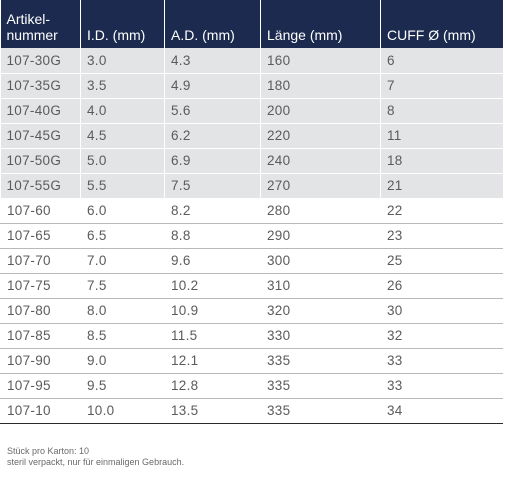  What do you see at coordinates (122, 61) in the screenshot?
I see `cell-inner-diameter: 3.0` at bounding box center [122, 61].